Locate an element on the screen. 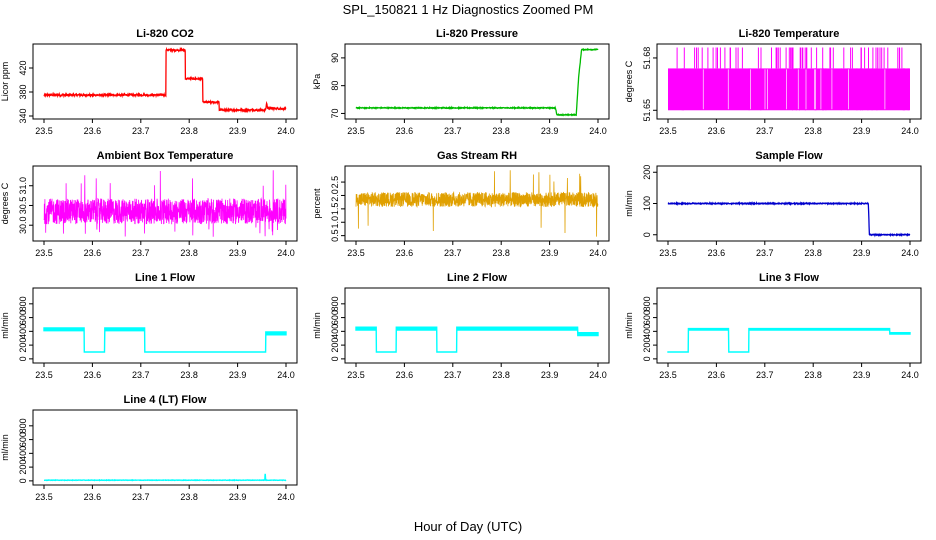 This screenshot has height=540, width=936. gas-stream-rh-xtick-label: 24.0 is located at coordinates (598, 253).